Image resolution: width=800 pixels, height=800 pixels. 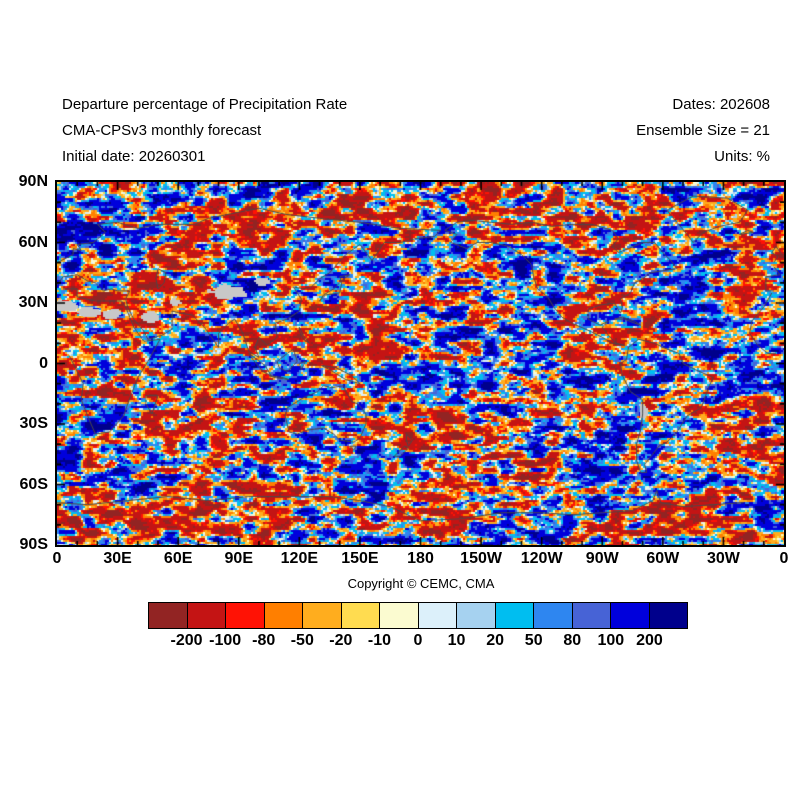 I want to click on lat-tick-label: 60S, so click(x=33, y=484).